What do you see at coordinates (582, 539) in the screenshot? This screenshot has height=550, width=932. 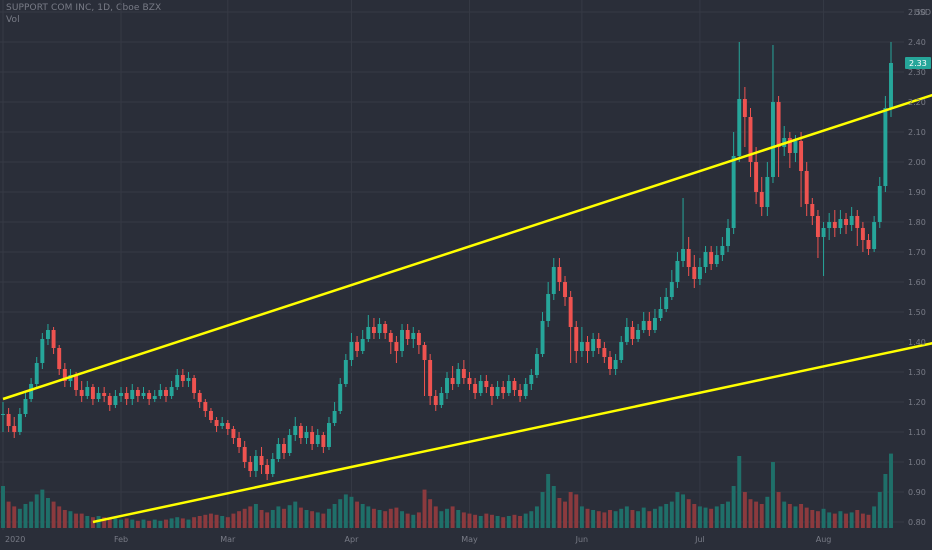 I see `x-tick-label: Jun` at bounding box center [582, 539].